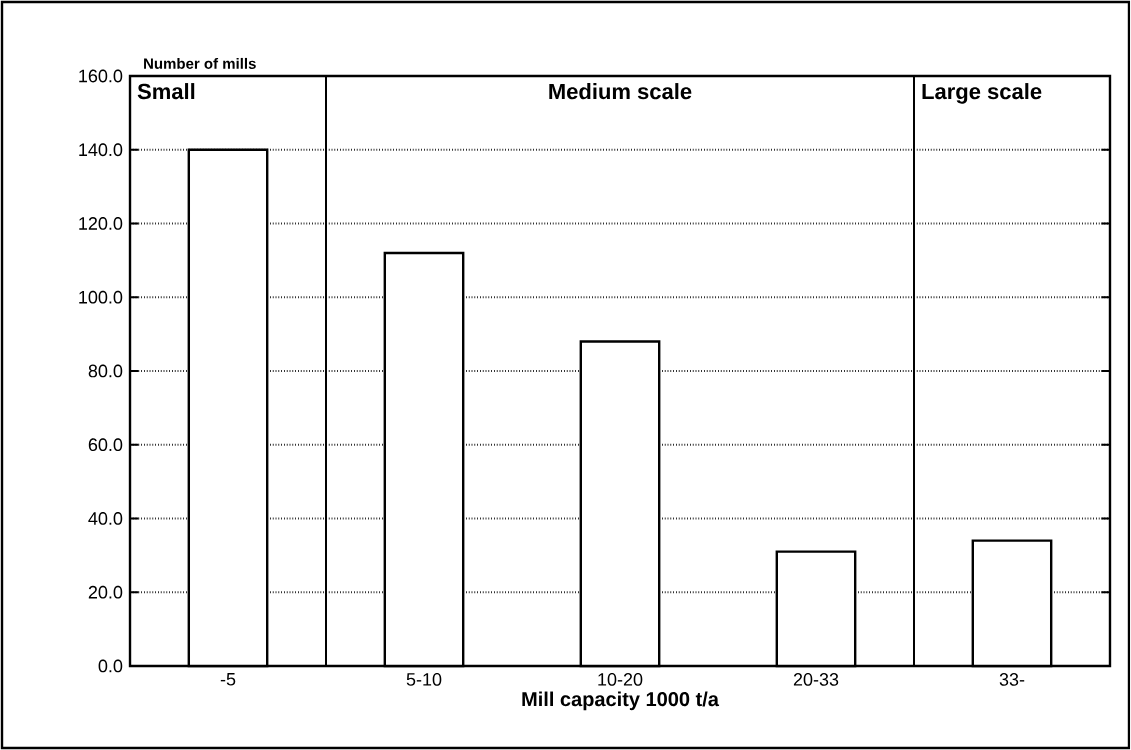 This screenshot has width=1131, height=750. Describe the element at coordinates (424, 679) in the screenshot. I see `x-tick-label: 5-10` at that location.